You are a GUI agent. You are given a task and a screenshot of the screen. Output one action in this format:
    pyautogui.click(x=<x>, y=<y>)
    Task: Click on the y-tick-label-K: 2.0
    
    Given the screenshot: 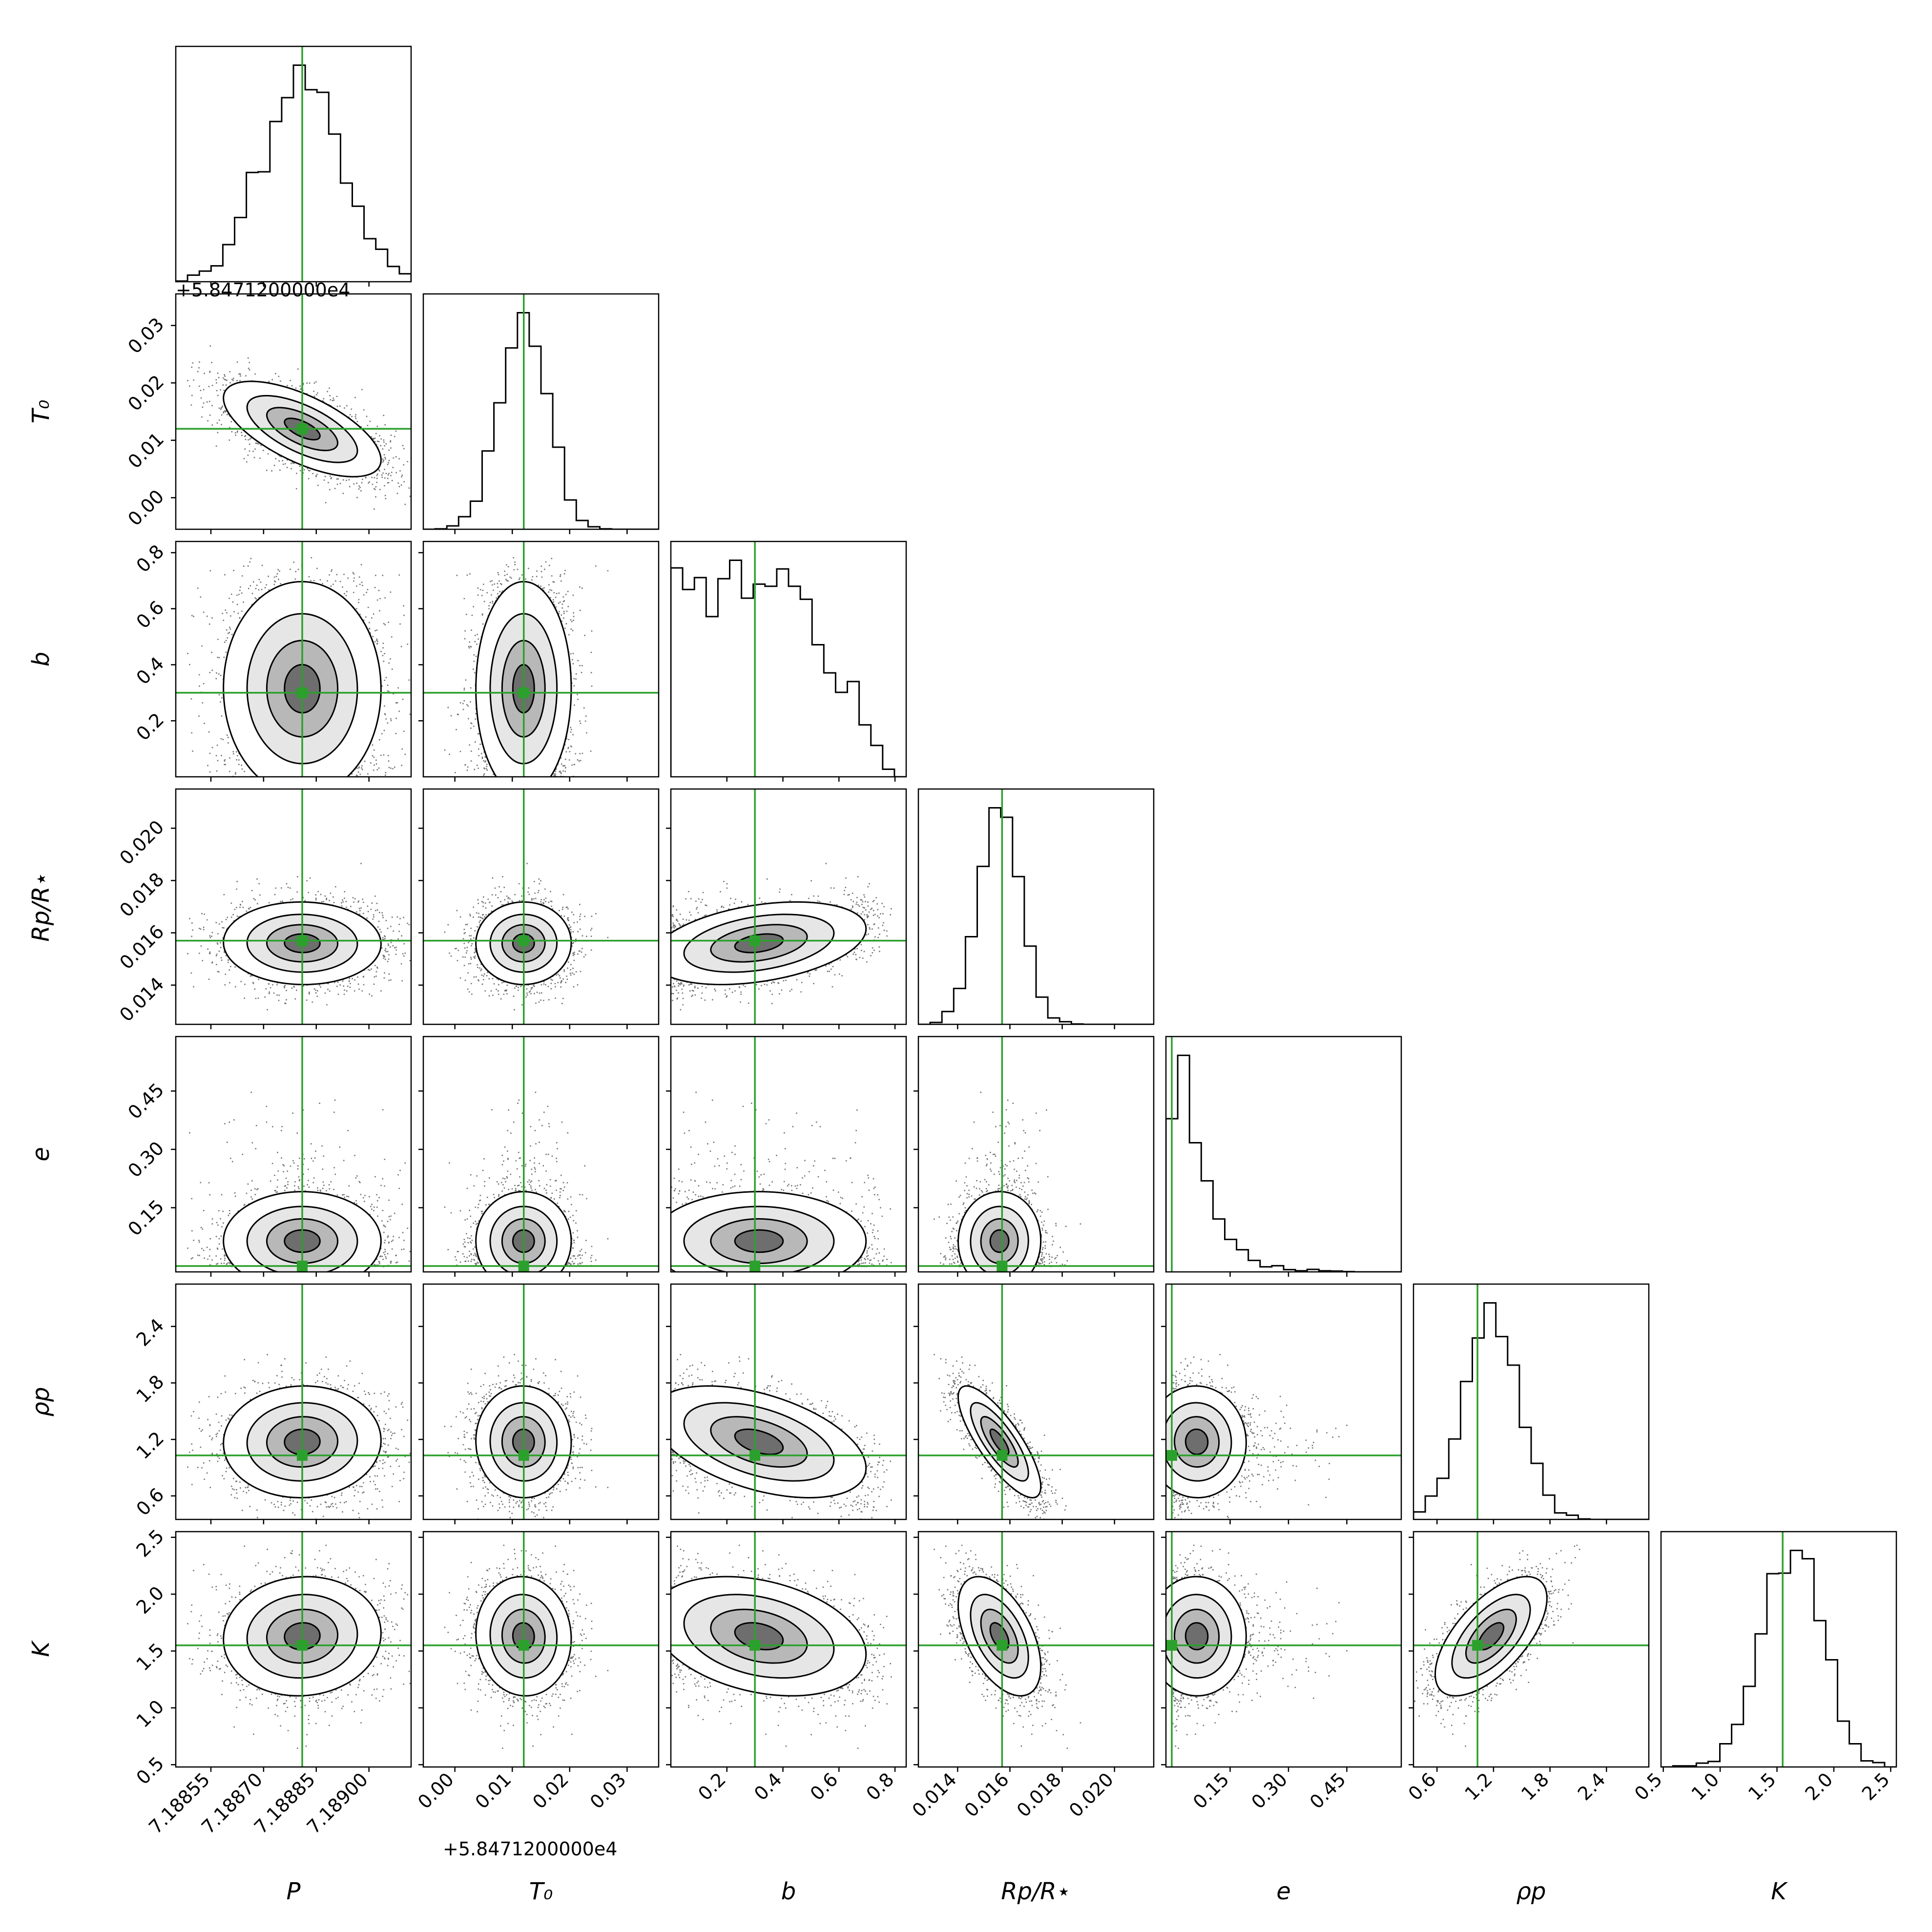 What is the action you would take?
    pyautogui.click(x=150, y=1600)
    